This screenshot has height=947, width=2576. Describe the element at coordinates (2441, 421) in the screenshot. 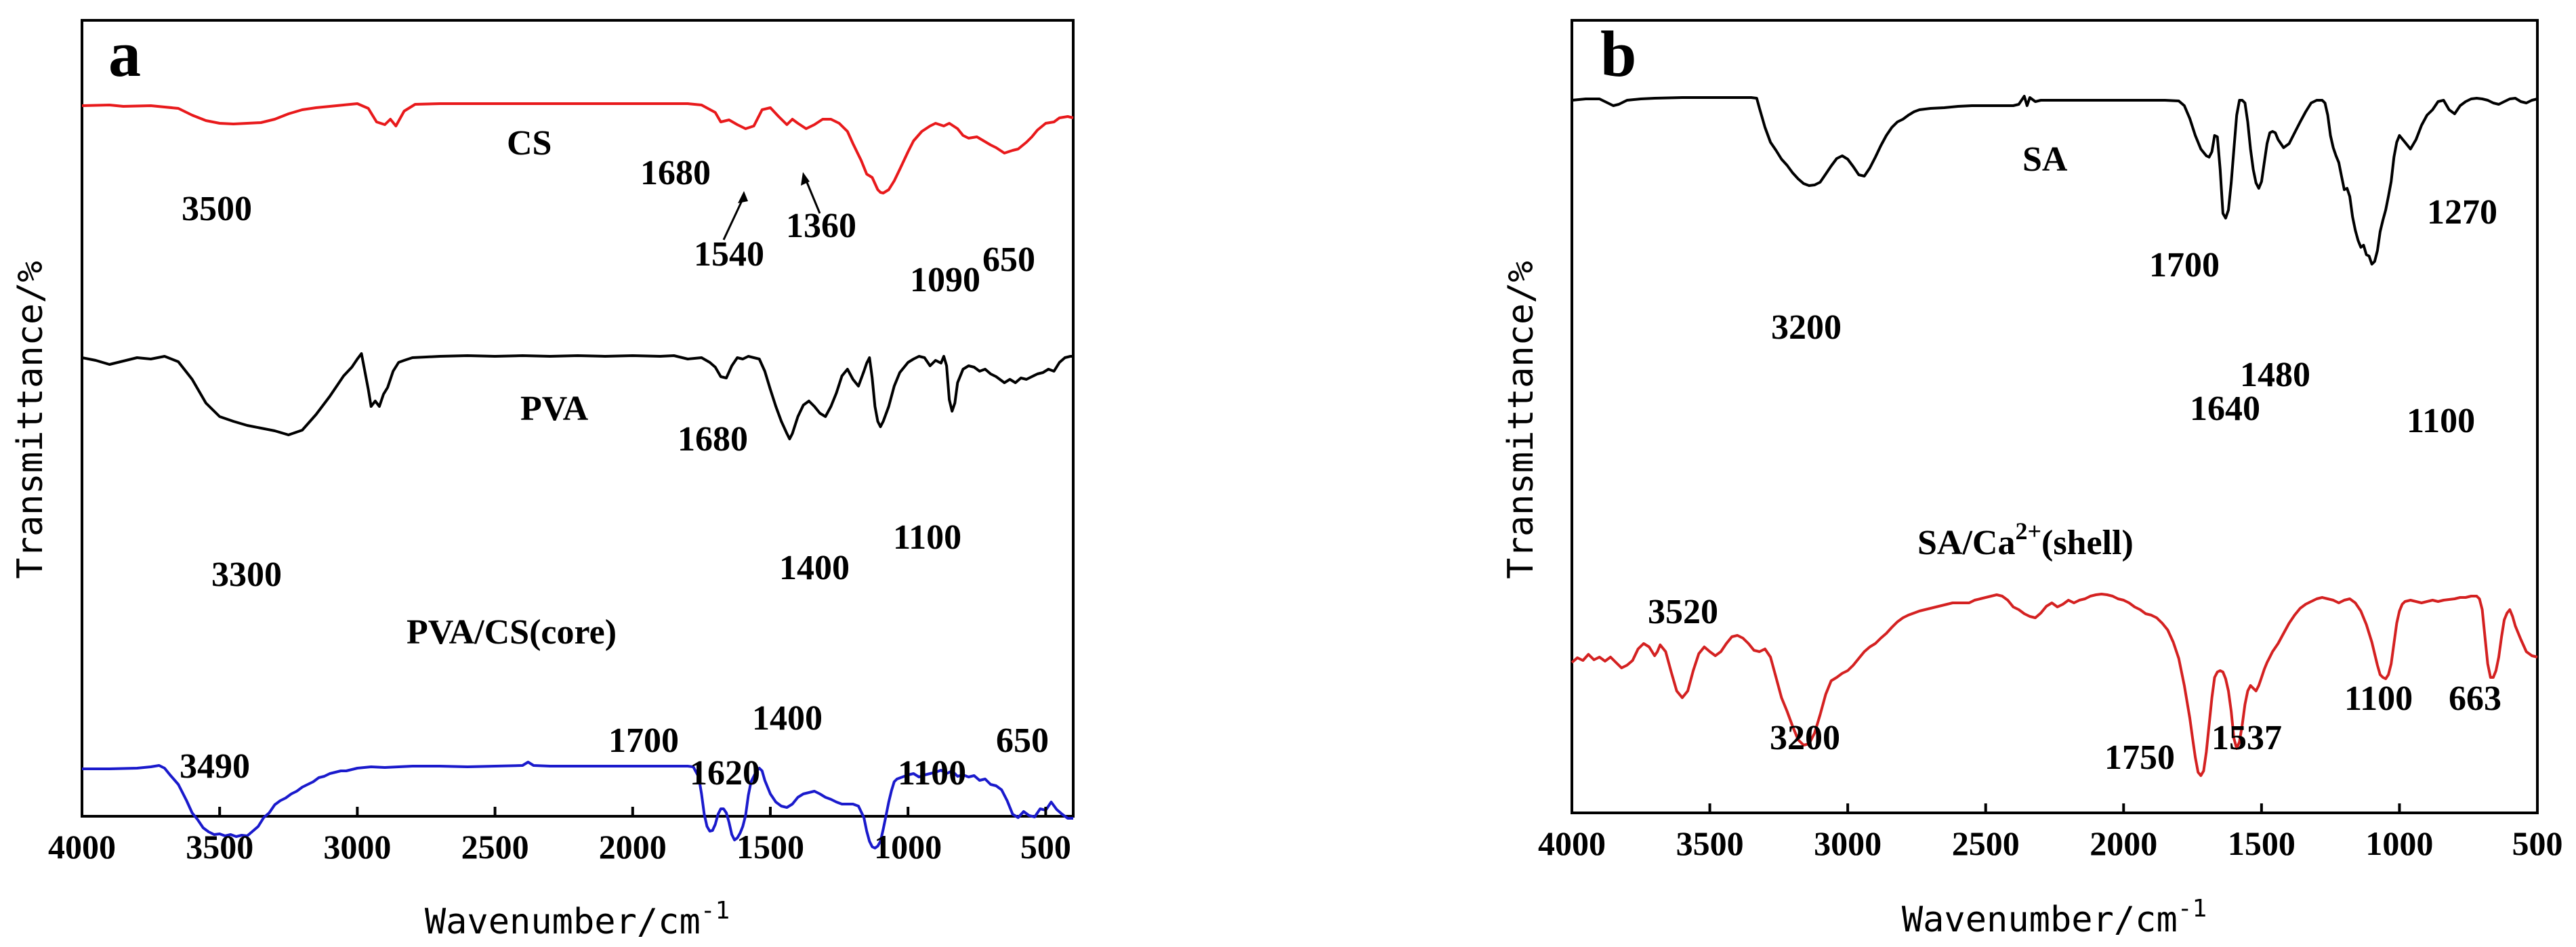

I see `sa-peak-1100: 1100` at that location.